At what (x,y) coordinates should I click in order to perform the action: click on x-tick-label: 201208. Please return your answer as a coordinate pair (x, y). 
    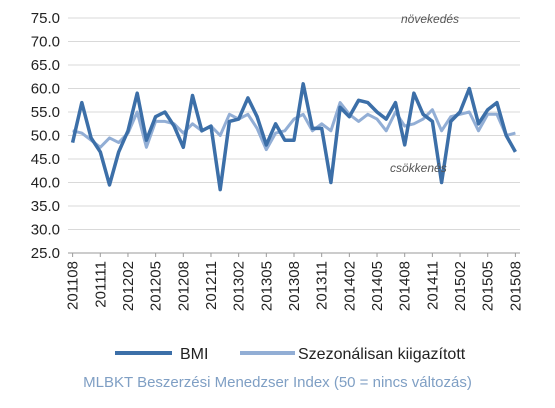
    Looking at the image, I should click on (183, 286).